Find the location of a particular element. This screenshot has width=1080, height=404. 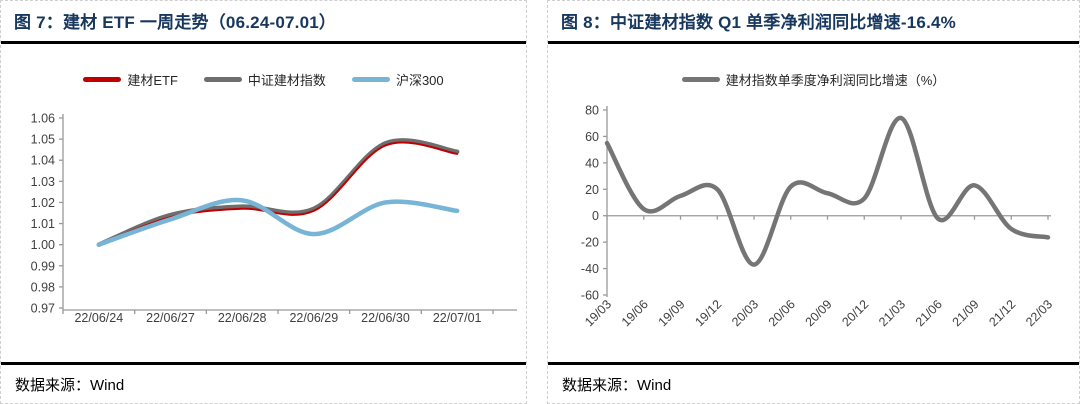

figure8-title: 图 8：中证建材指数 Q1 单季净利润同比增速-16.4% is located at coordinates (813, 22).